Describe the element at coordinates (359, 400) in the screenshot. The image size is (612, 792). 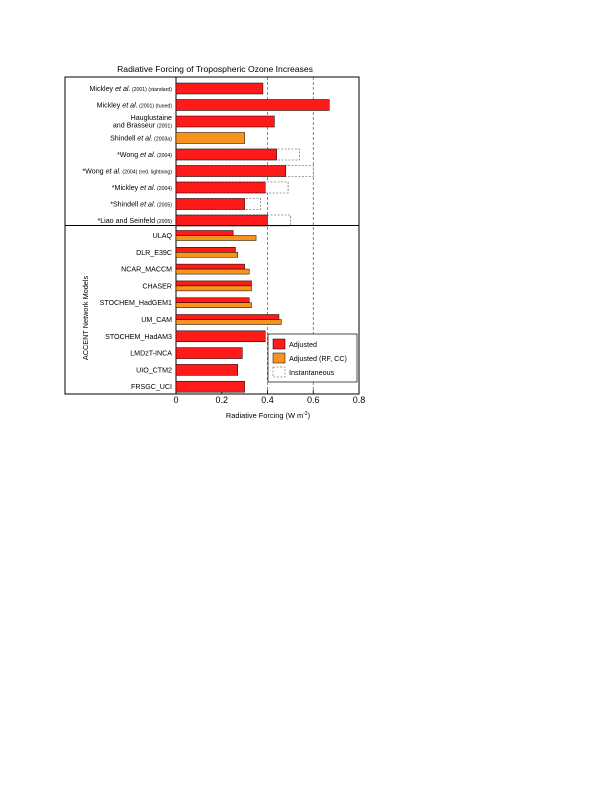
I see `x-tick-label: 0.8` at that location.